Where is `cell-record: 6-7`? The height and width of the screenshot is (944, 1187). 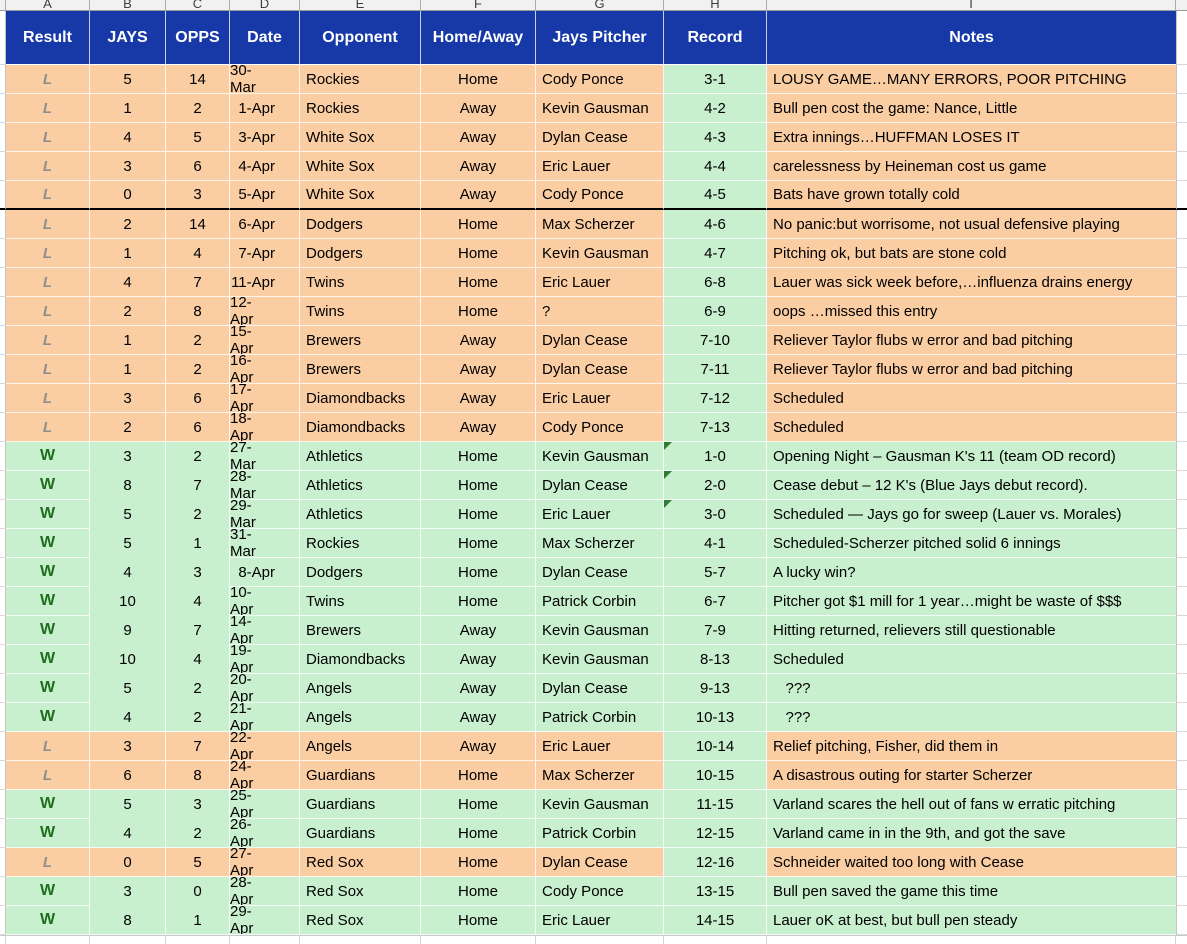 cell-record: 6-7 is located at coordinates (715, 601).